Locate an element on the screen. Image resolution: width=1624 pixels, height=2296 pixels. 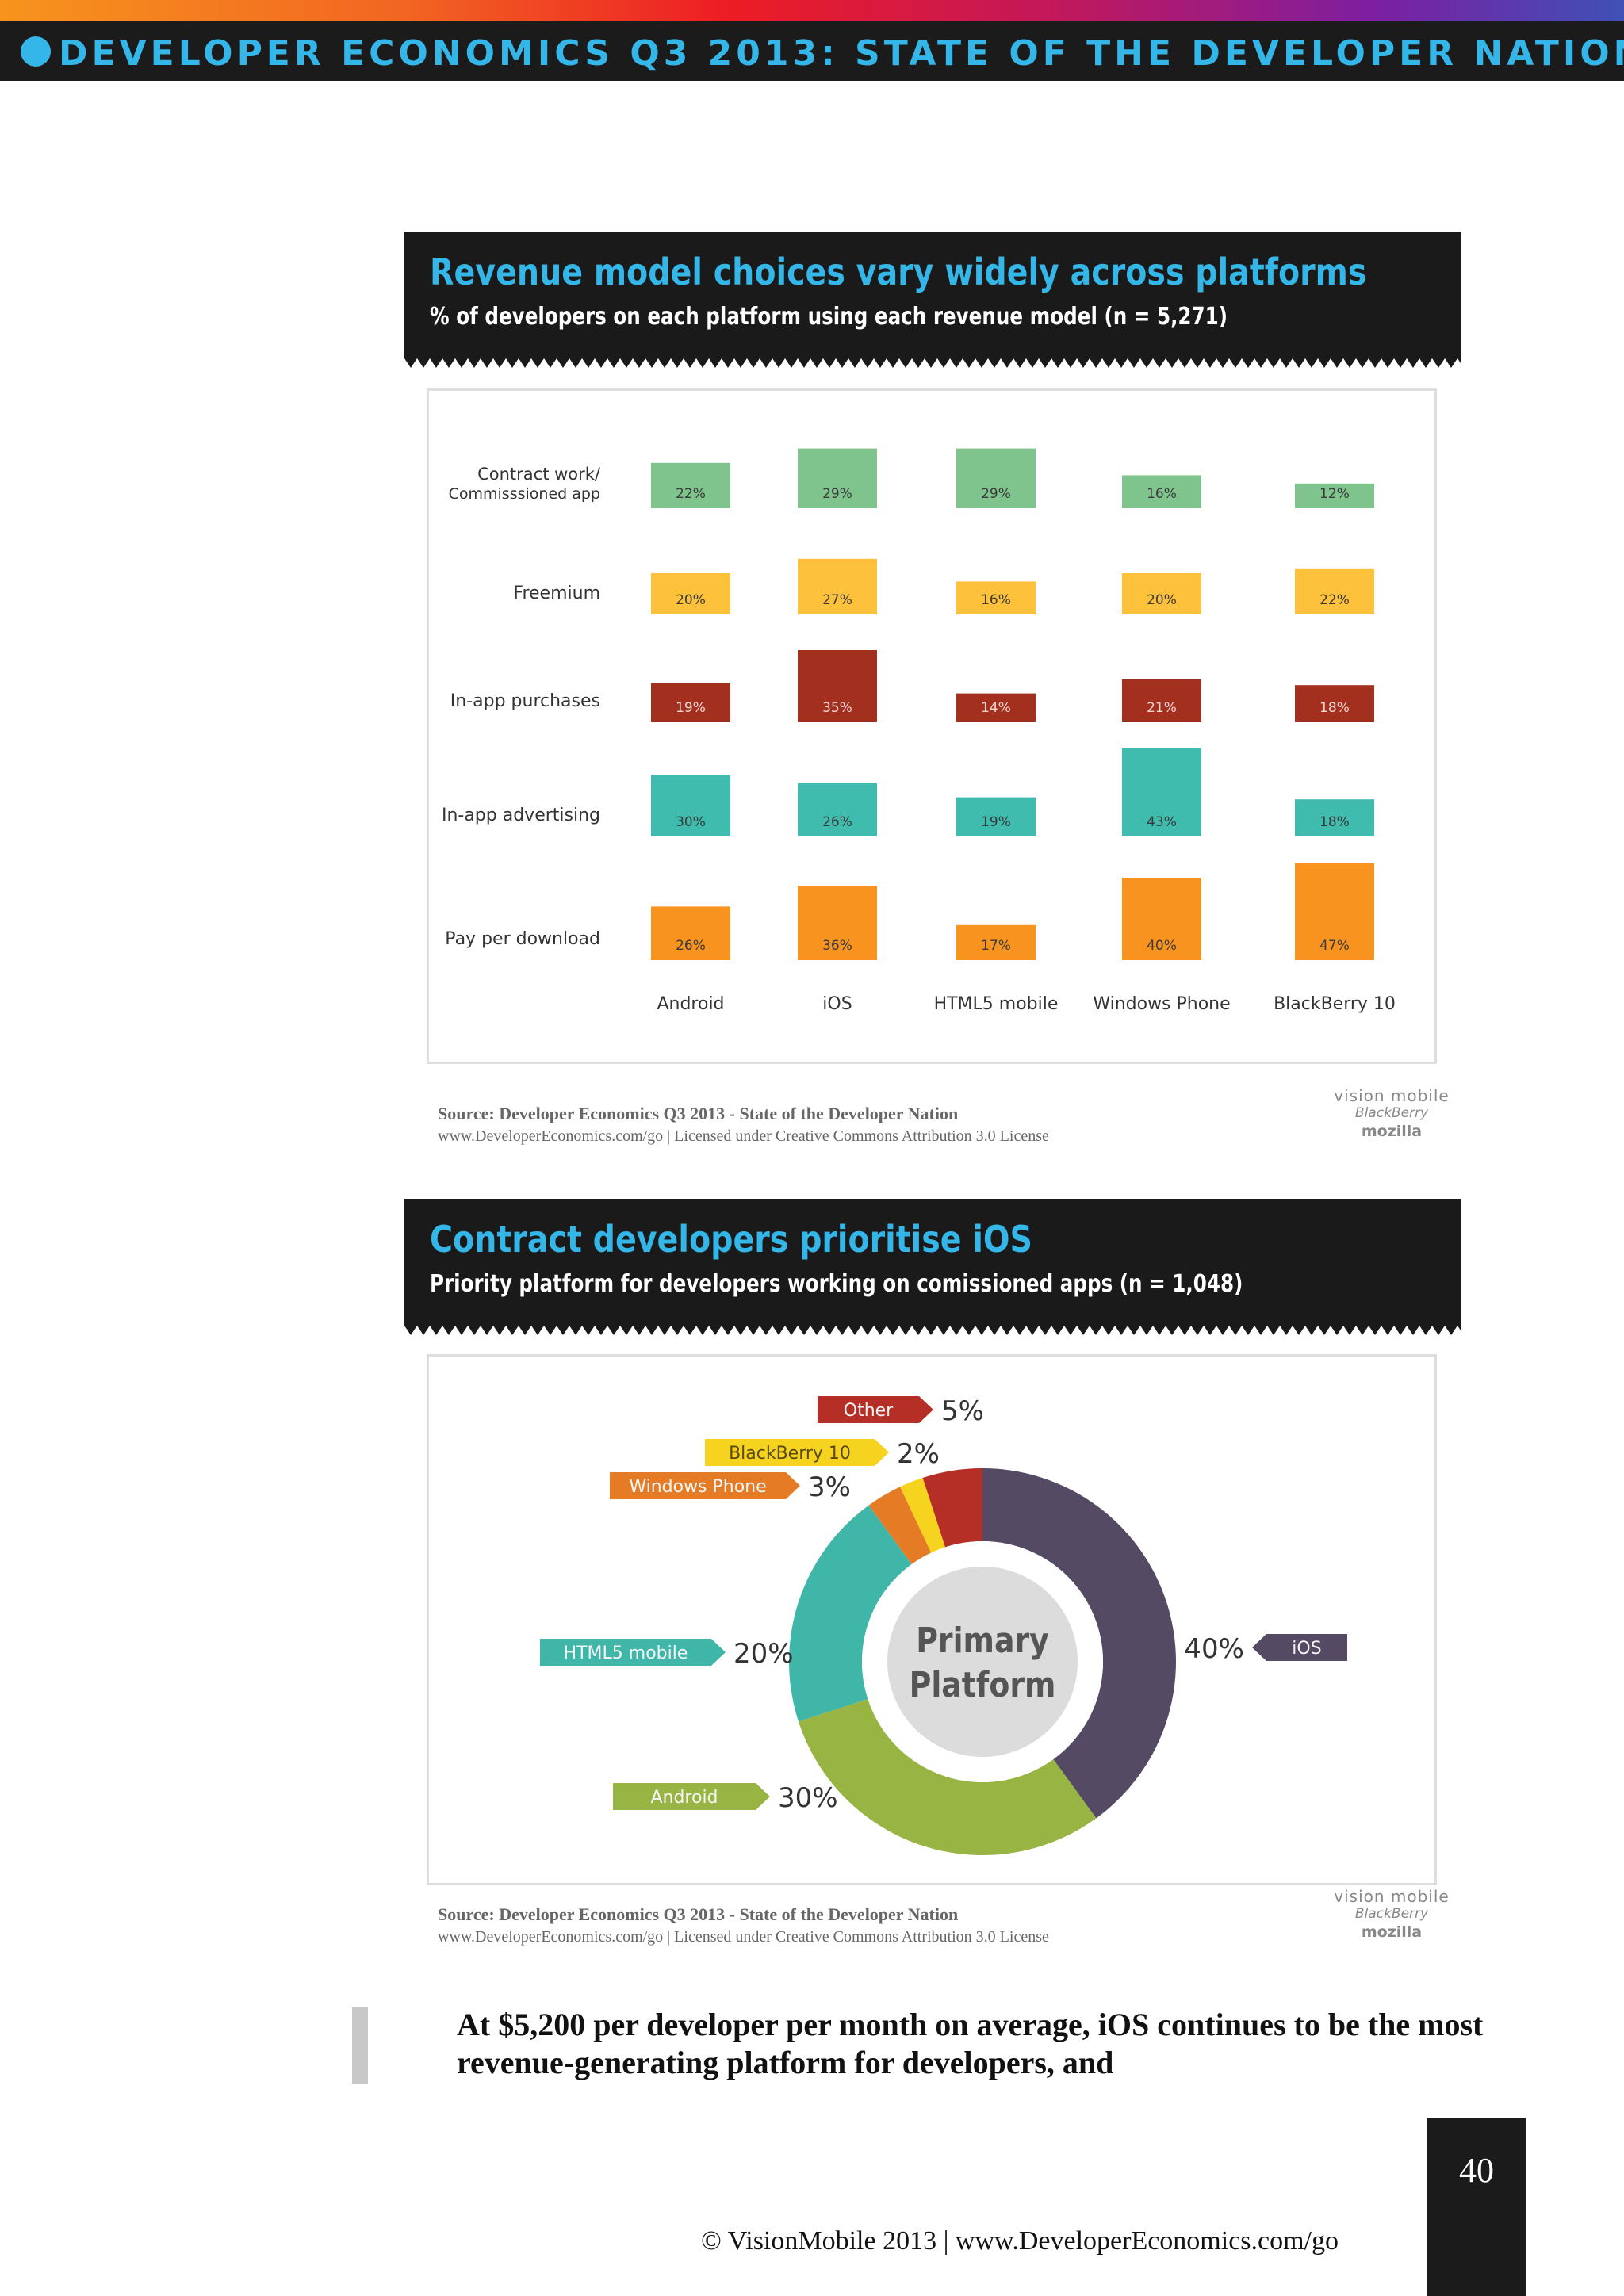
bar-value-label: 47% is located at coordinates (1335, 946).